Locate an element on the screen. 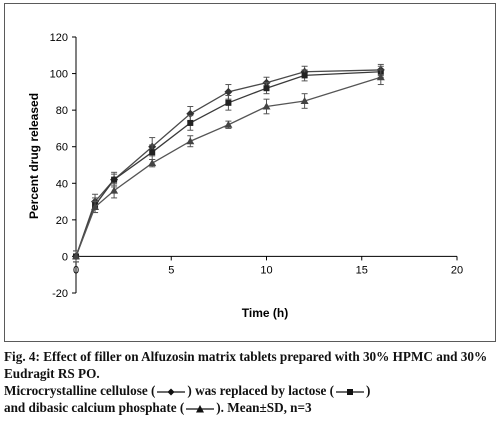 The height and width of the screenshot is (443, 500). y-tick-label: -20 is located at coordinates (60, 294).